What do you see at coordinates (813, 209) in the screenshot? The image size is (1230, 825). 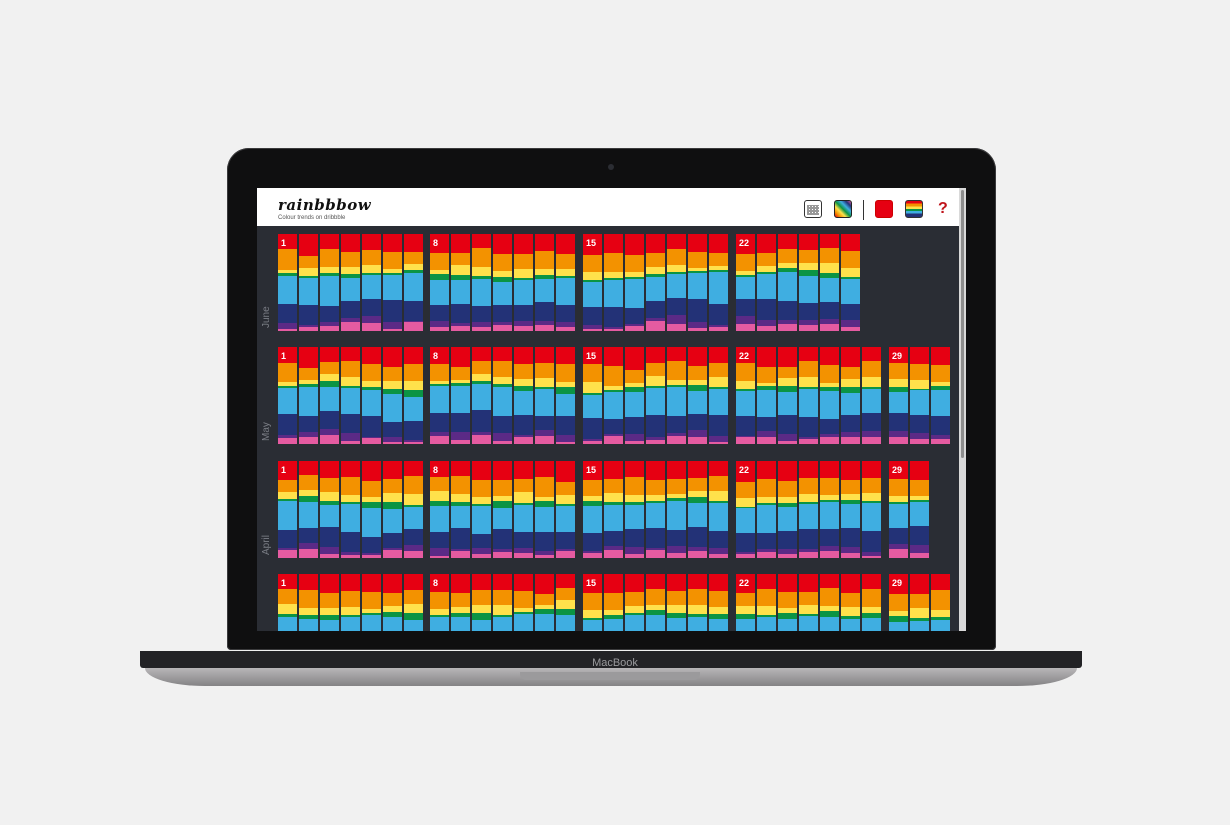 I see `calendar-icon` at bounding box center [813, 209].